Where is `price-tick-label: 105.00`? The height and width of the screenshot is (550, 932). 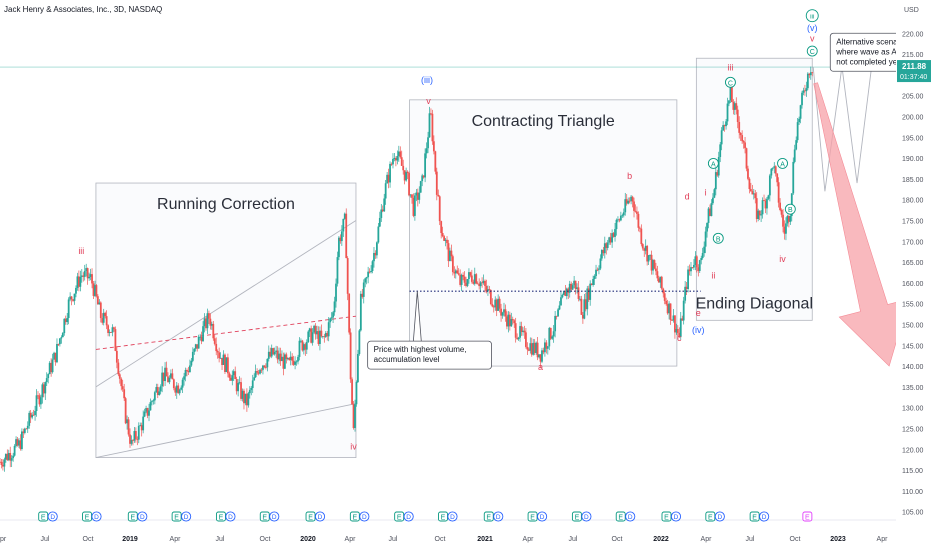
price-tick-label: 105.00 is located at coordinates (913, 513).